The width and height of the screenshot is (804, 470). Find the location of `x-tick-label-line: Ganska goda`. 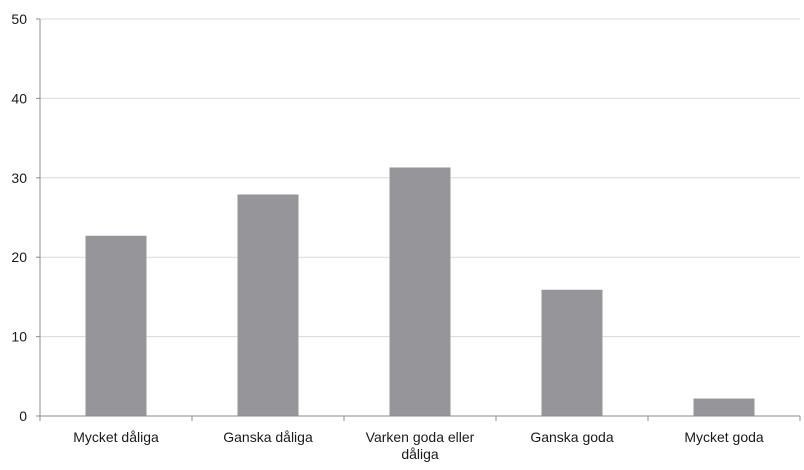

x-tick-label-line: Ganska goda is located at coordinates (571, 437).